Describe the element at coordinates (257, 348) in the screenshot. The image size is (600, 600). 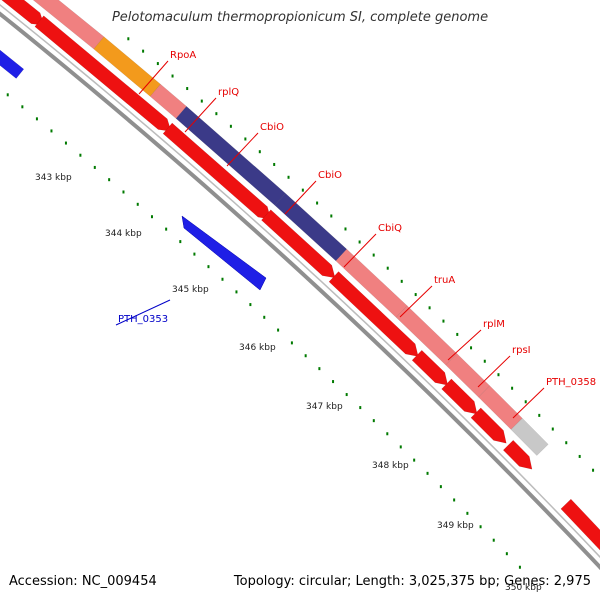
I see `kbp-label-4: 346 kbp` at that location.